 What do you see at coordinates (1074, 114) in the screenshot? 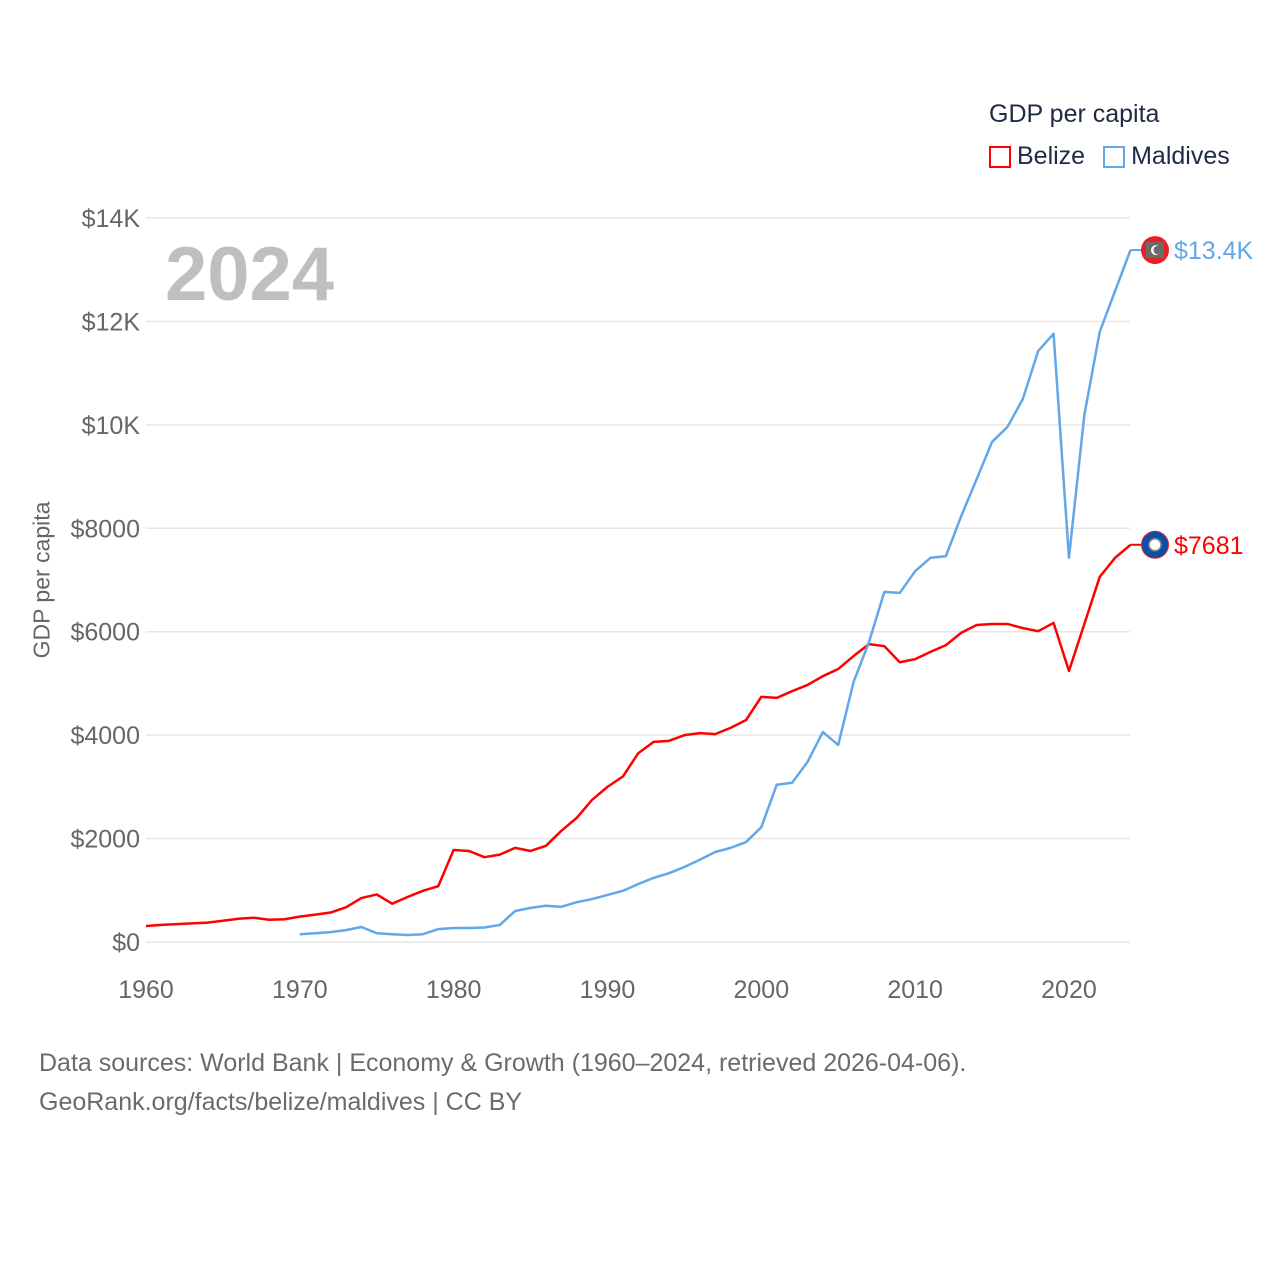
I see `legend-title: GDP per capita` at bounding box center [1074, 114].